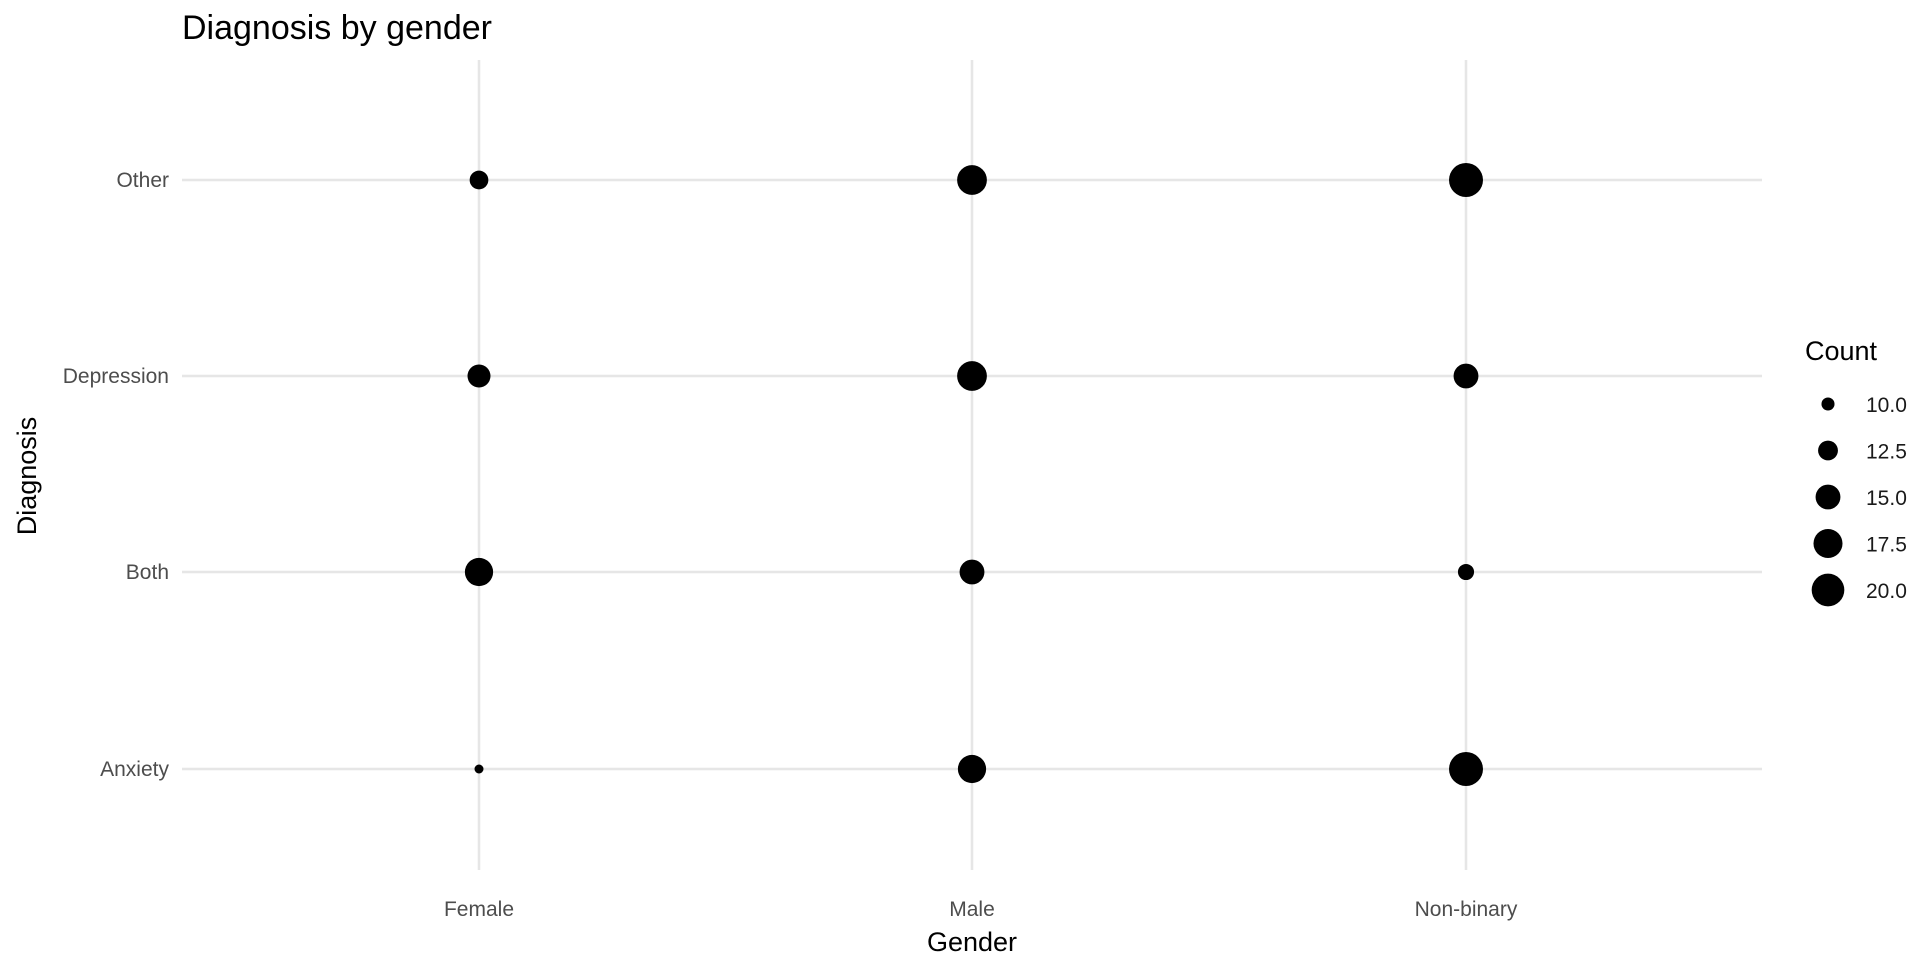 The height and width of the screenshot is (960, 1920). I want to click on chart-title: Diagnosis by gender, so click(337, 28).